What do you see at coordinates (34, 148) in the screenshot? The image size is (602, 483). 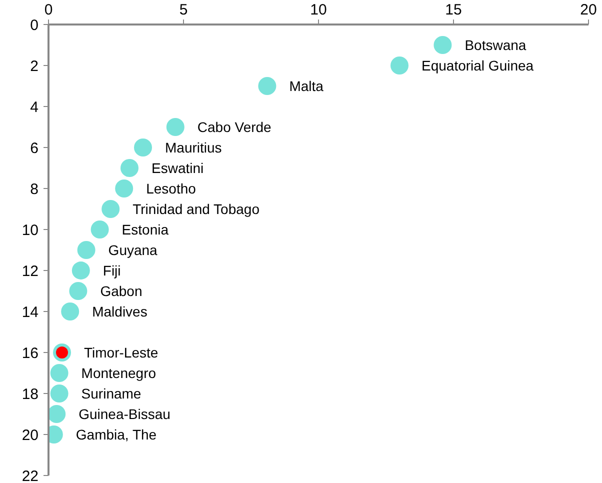 I see `y-tick-label: 6` at bounding box center [34, 148].